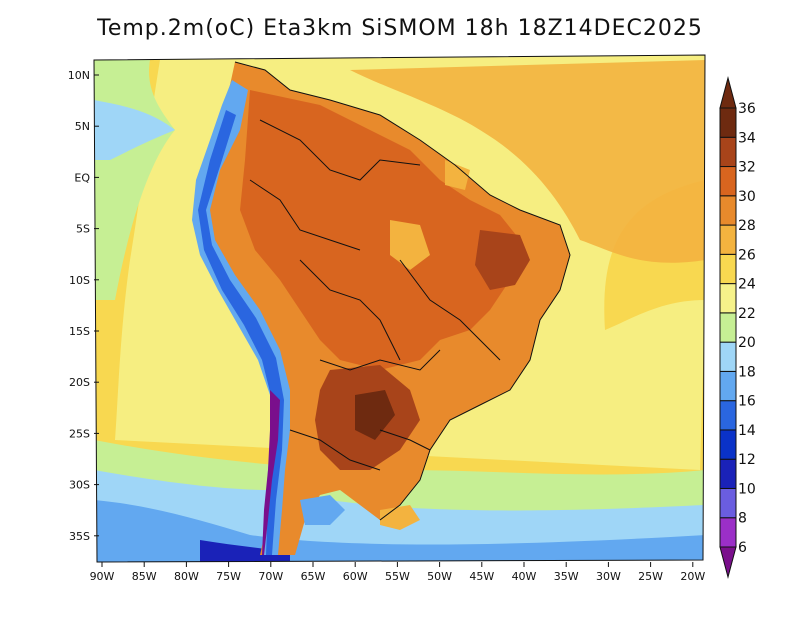 Image resolution: width=800 pixels, height=618 pixels. Describe the element at coordinates (737, 327) in the screenshot. I see `colorbar: 6 8 10 12 14 16 18 20 22 24 26 28 30 32 34 36` at that location.